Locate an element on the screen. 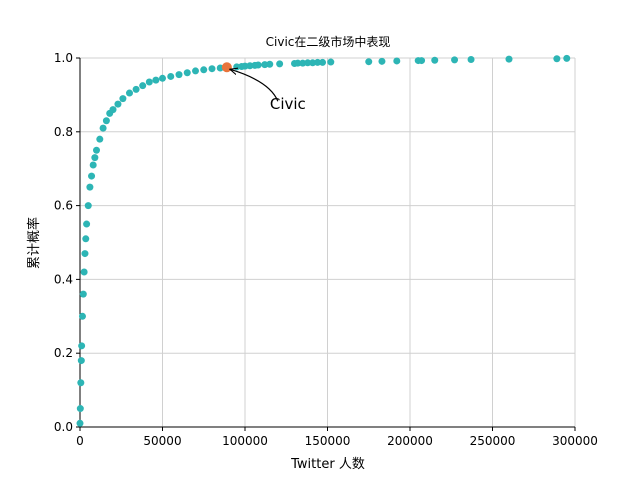 The width and height of the screenshot is (640, 484). x-axis-label: Twitter 人数 is located at coordinates (327, 464).